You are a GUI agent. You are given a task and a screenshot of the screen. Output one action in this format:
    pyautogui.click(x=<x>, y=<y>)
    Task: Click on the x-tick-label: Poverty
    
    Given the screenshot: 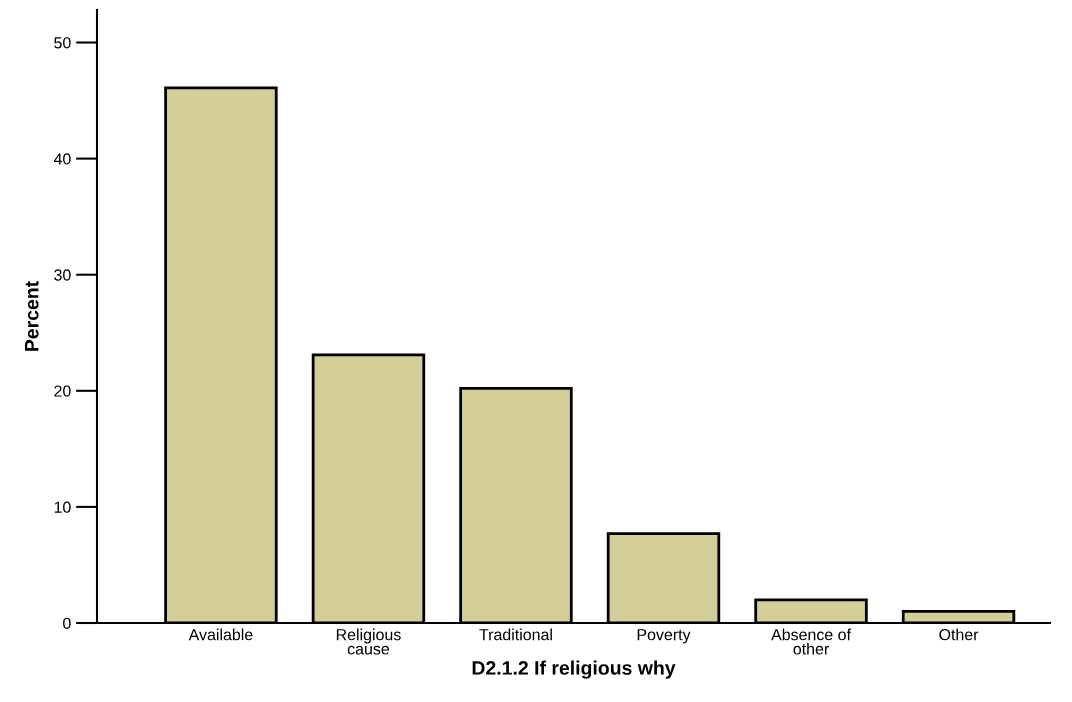 What is the action you would take?
    pyautogui.click(x=664, y=636)
    